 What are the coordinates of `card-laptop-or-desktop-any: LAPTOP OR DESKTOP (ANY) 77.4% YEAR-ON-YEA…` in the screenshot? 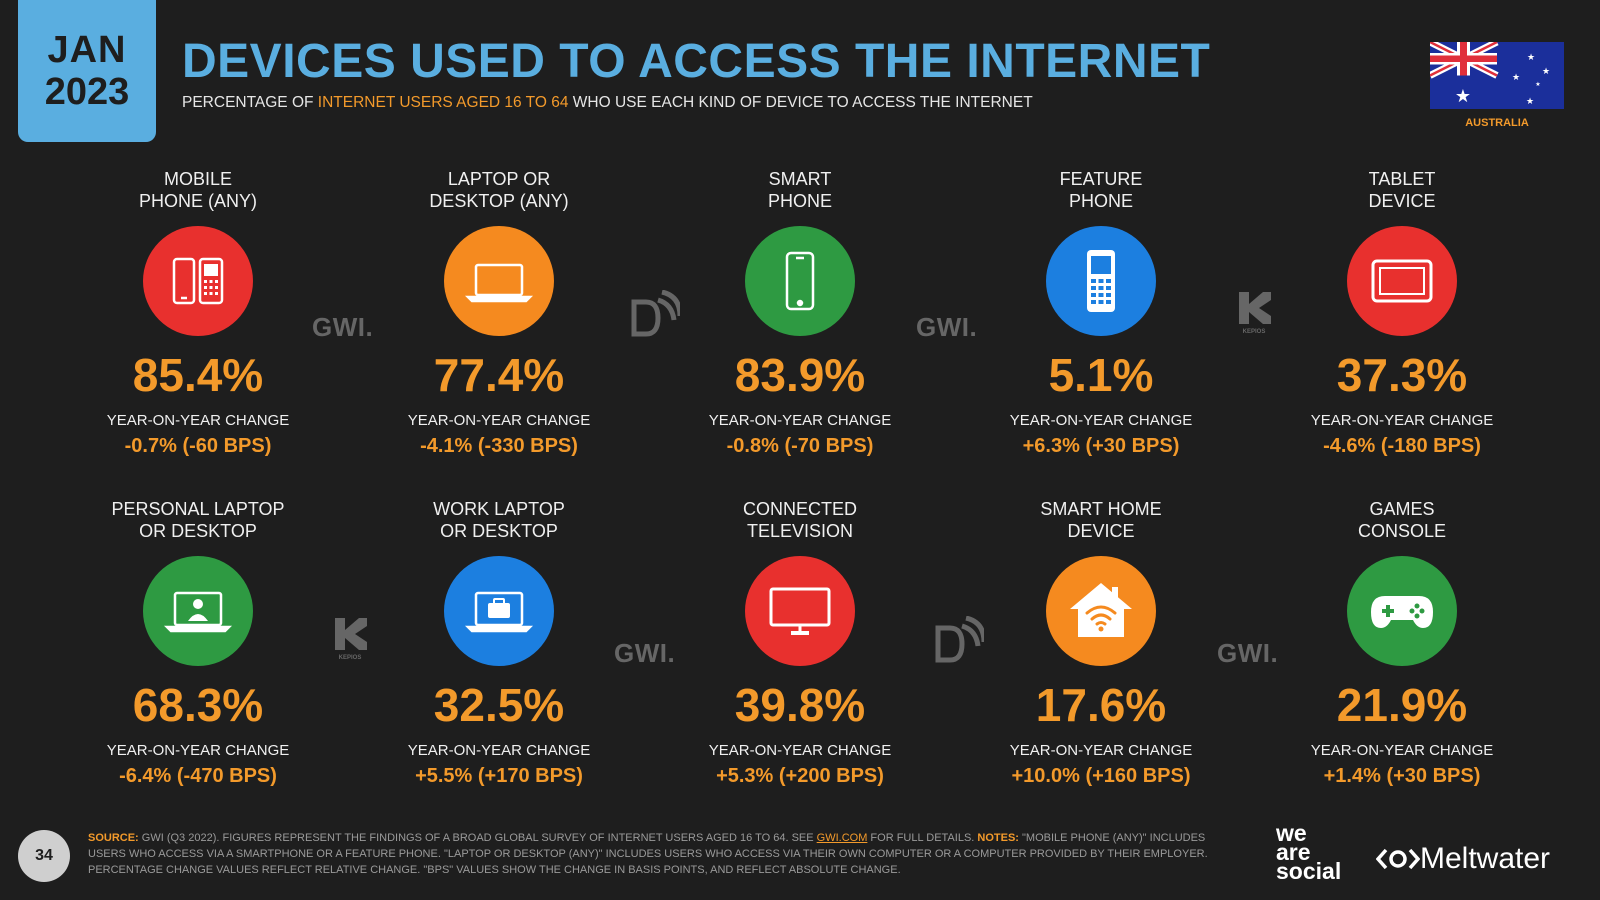 It's located at (499, 313).